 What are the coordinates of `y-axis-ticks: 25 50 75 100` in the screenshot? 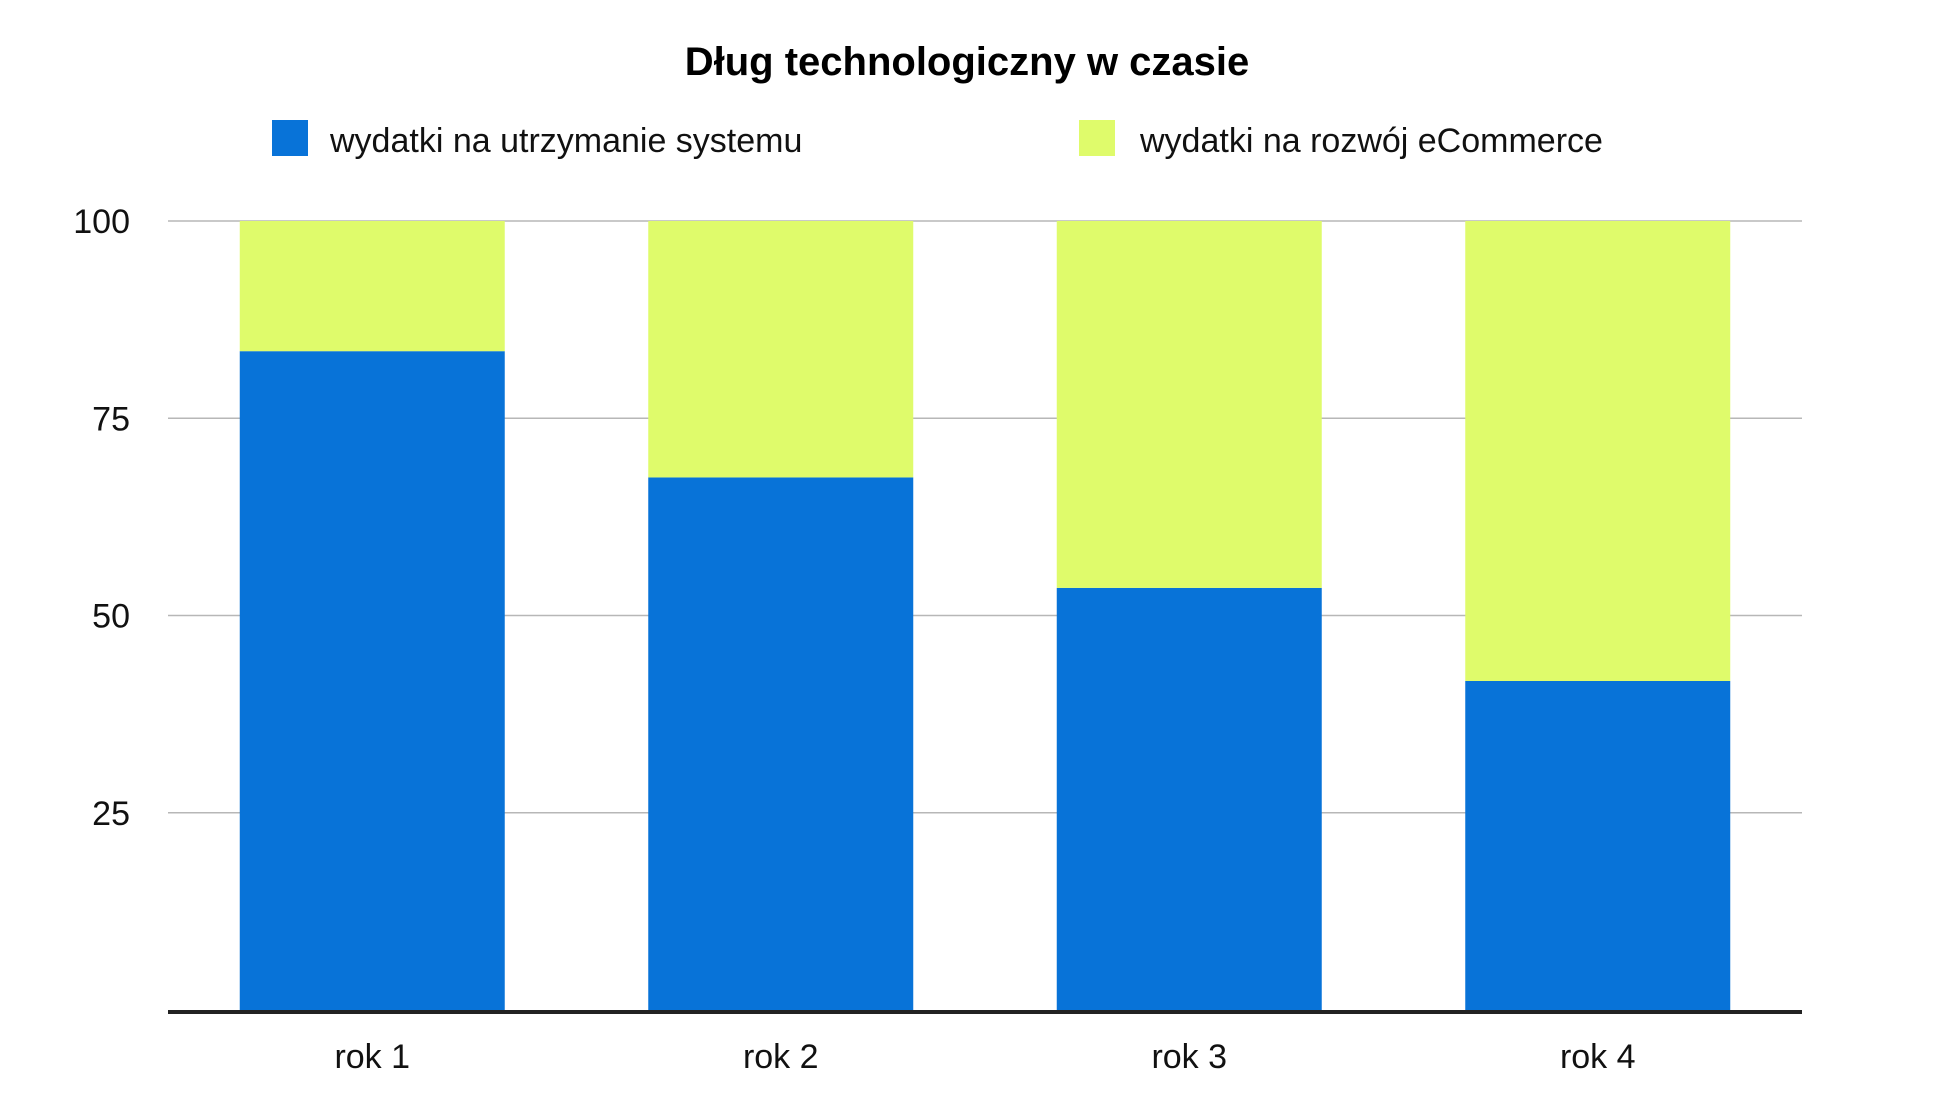 It's located at (101, 518).